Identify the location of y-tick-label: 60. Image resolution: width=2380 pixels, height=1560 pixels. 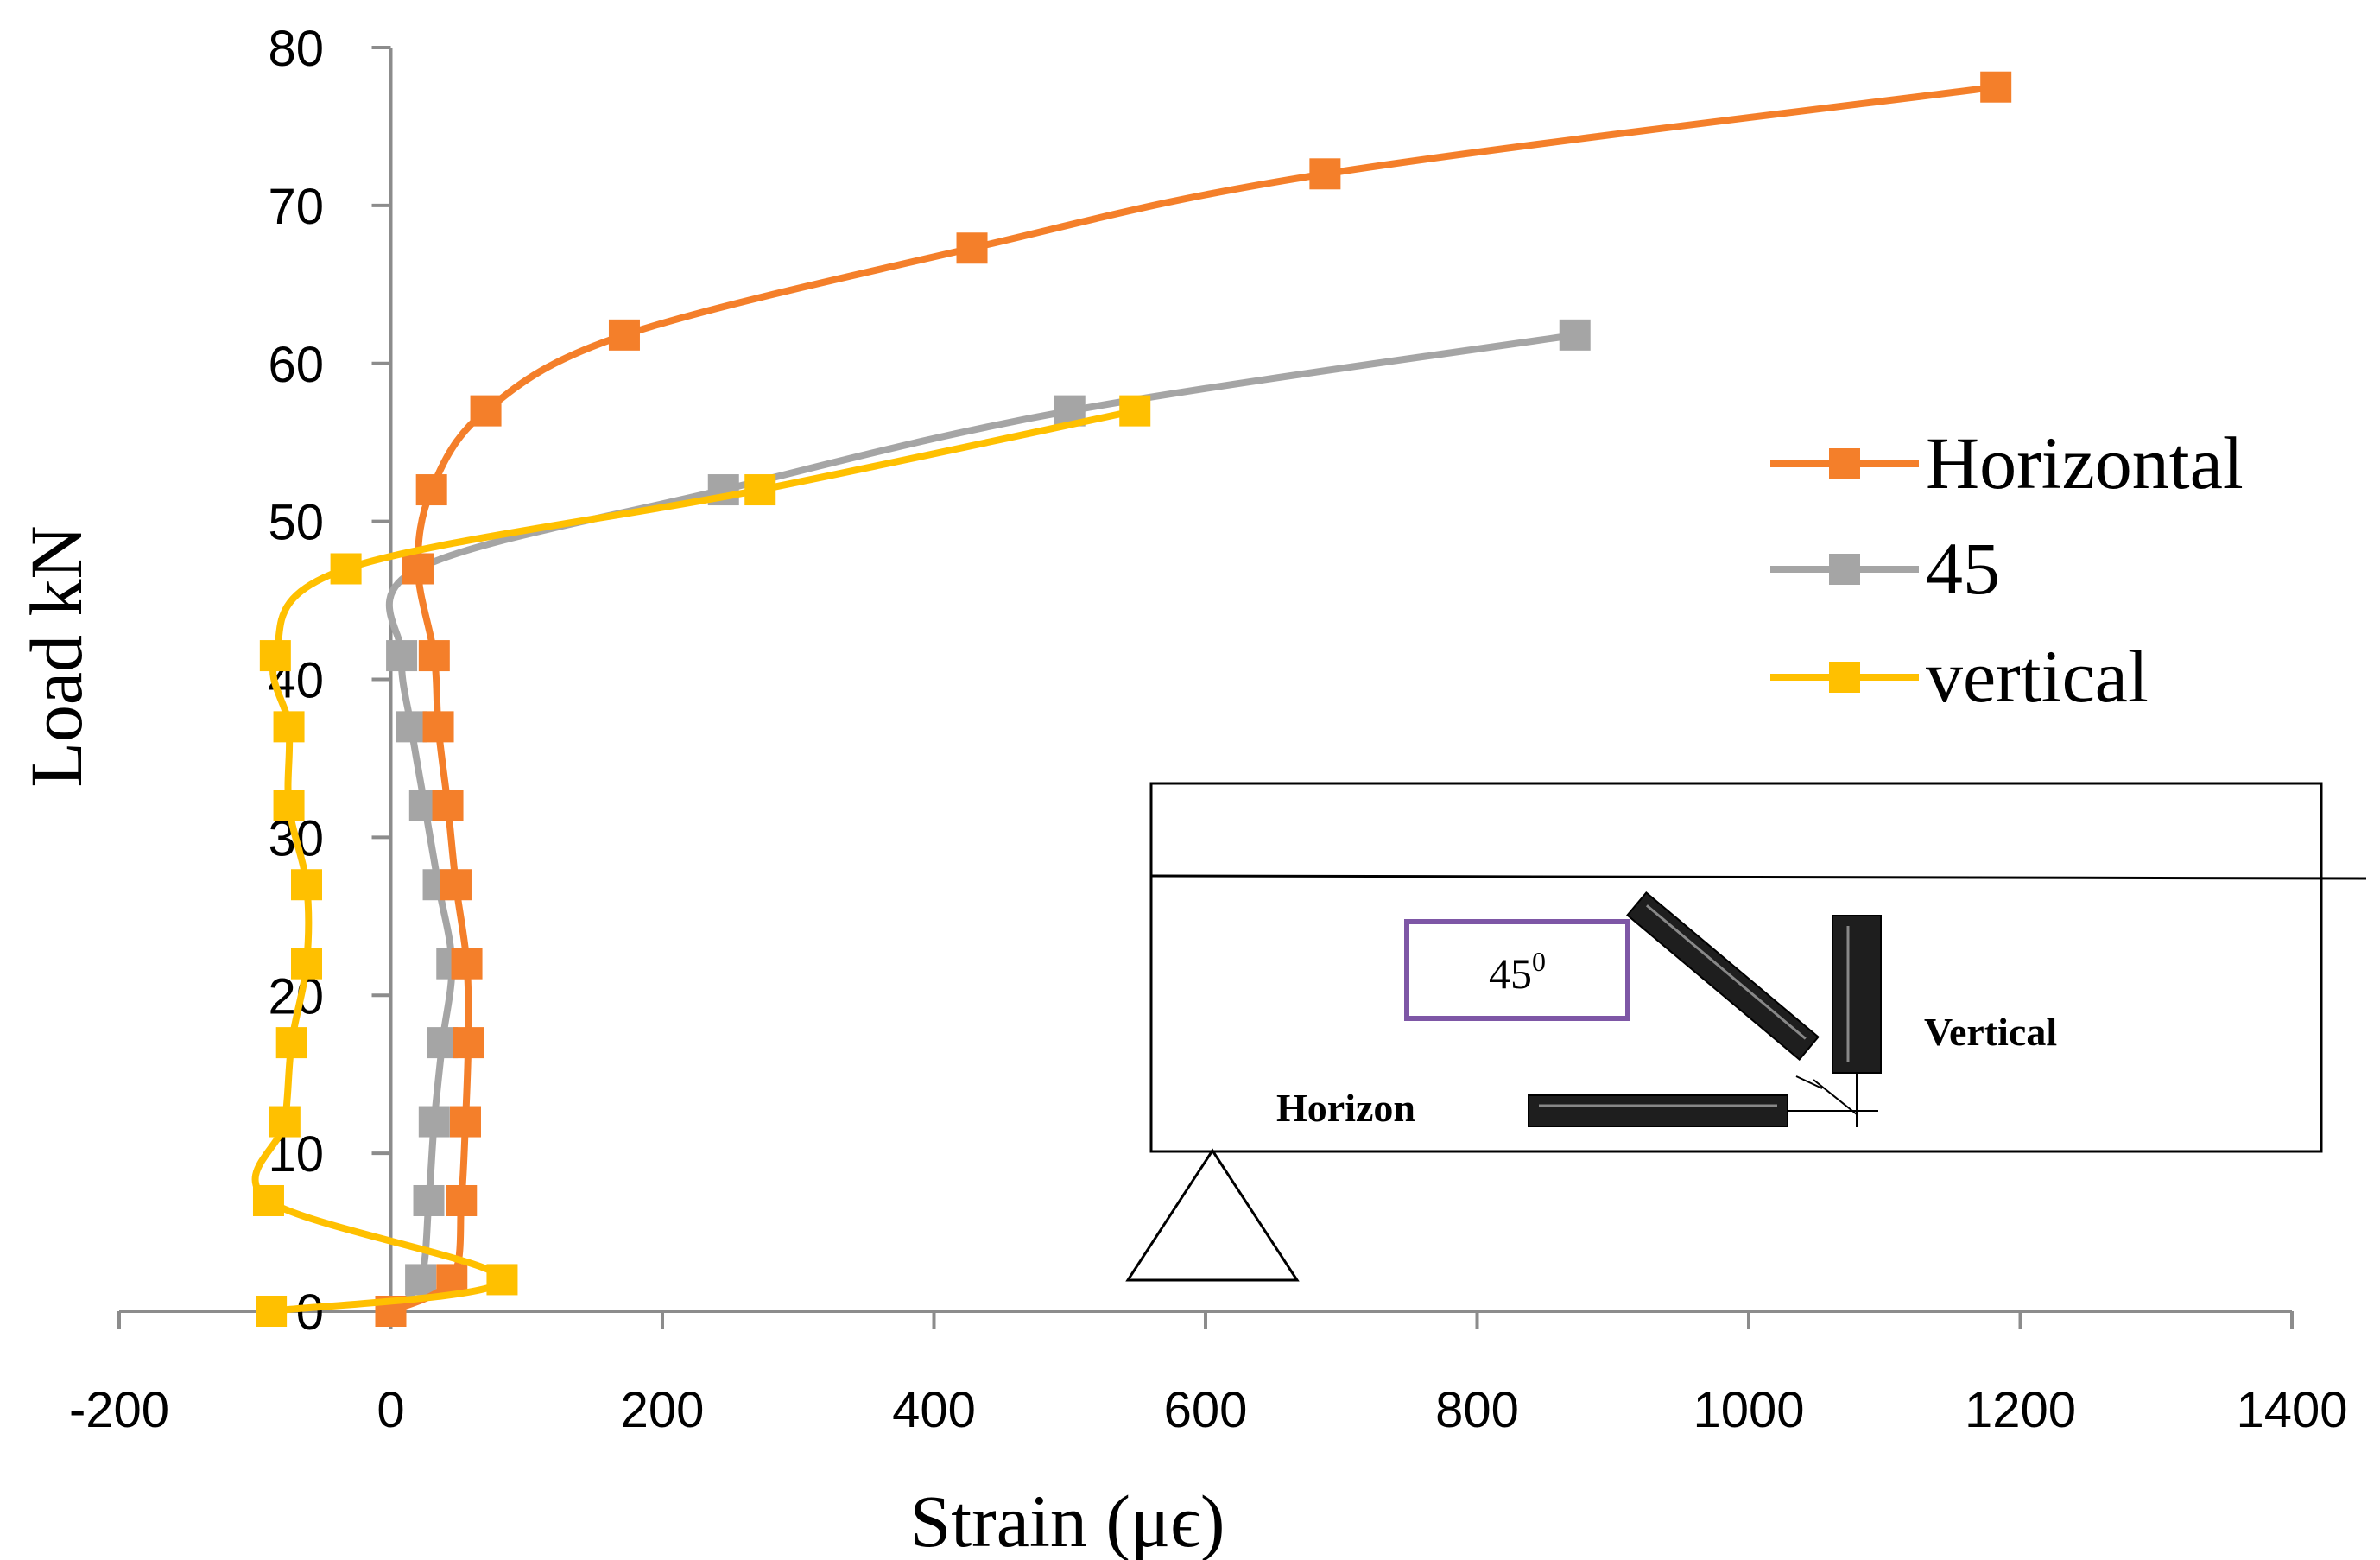
(296, 365).